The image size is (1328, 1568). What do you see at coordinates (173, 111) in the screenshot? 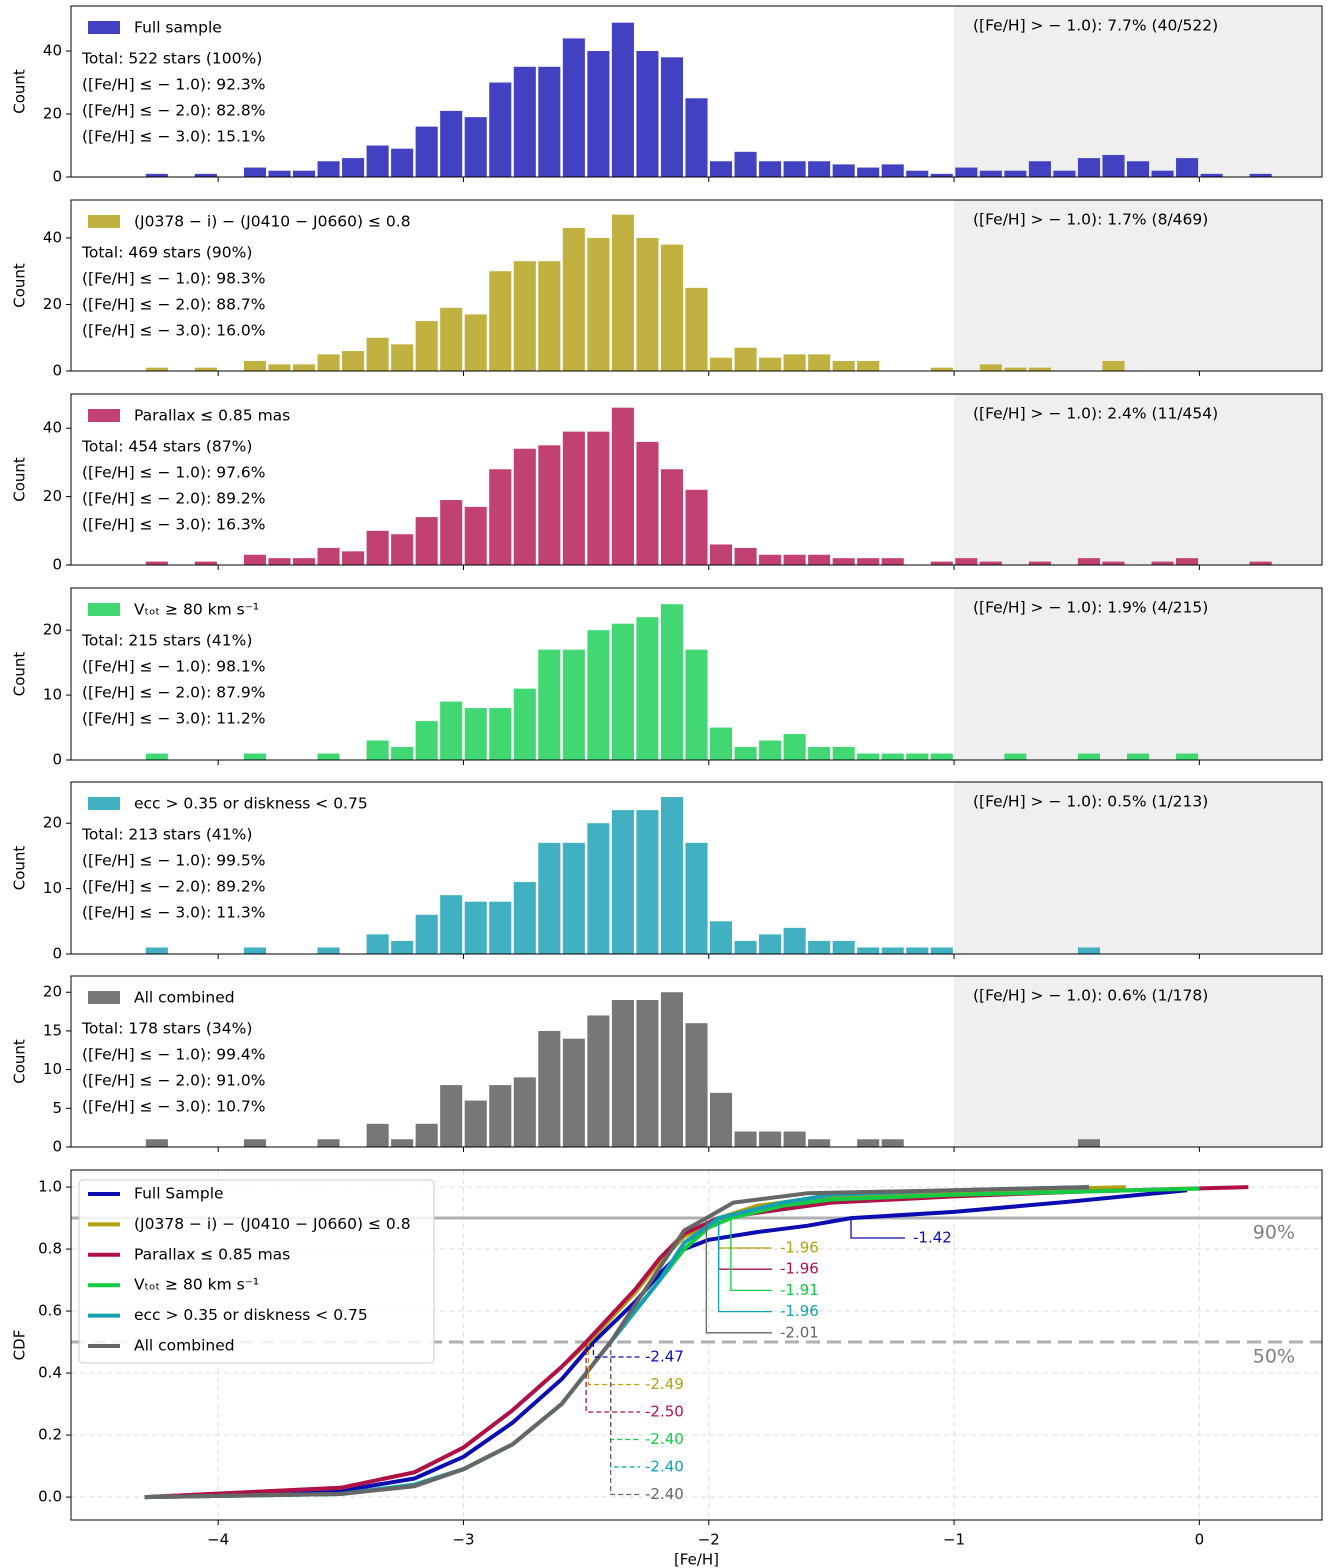
I see `stat-annotation: ([Fe/H] ≤ − 2.0): 82.8%` at bounding box center [173, 111].